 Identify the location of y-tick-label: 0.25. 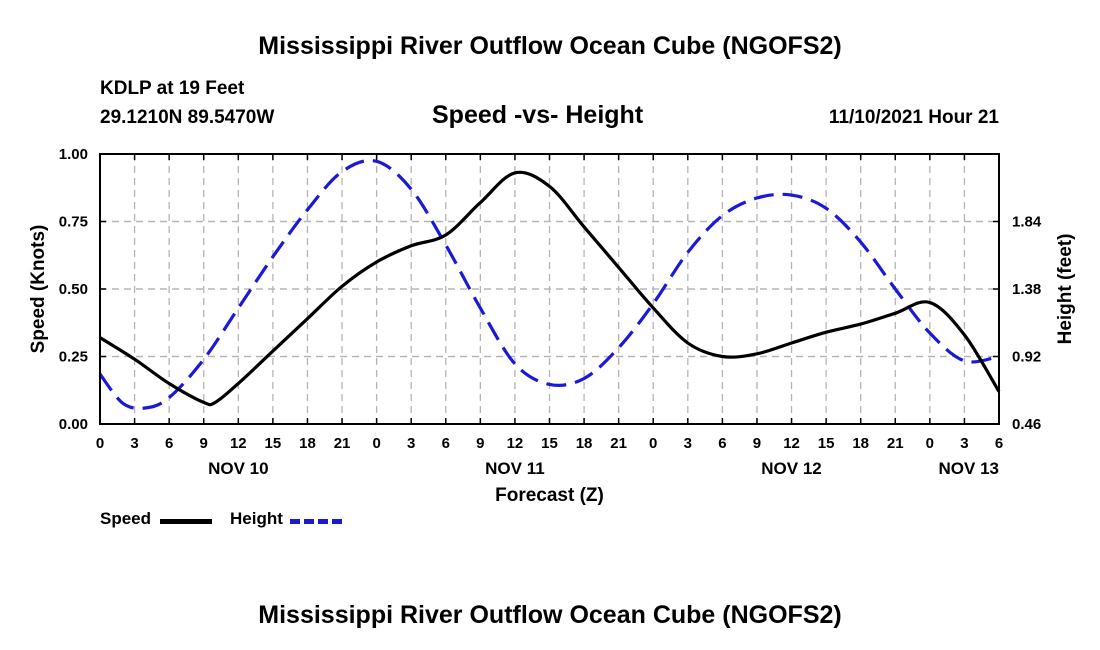
(73, 357).